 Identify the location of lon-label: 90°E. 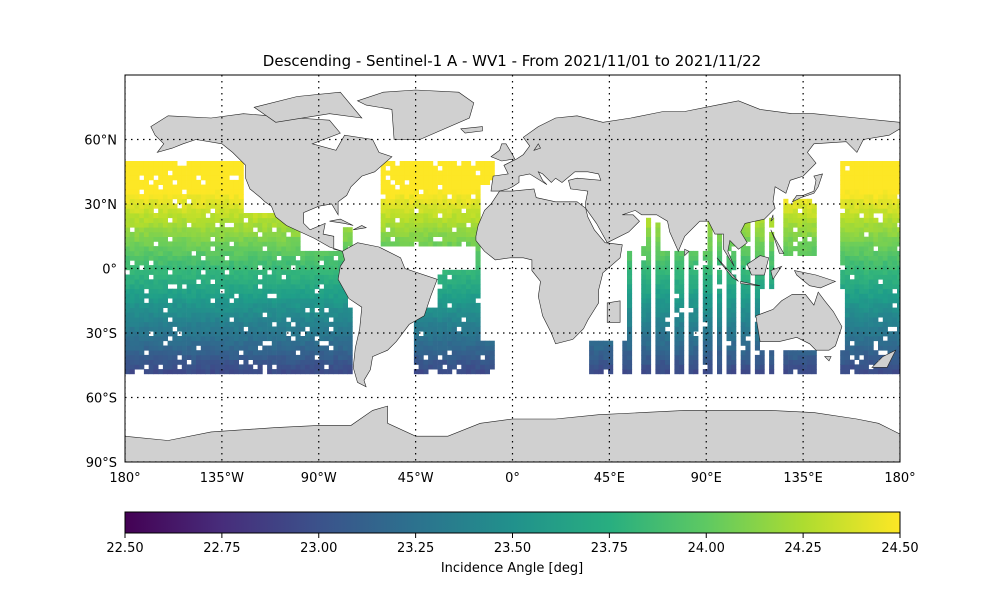
(706, 478).